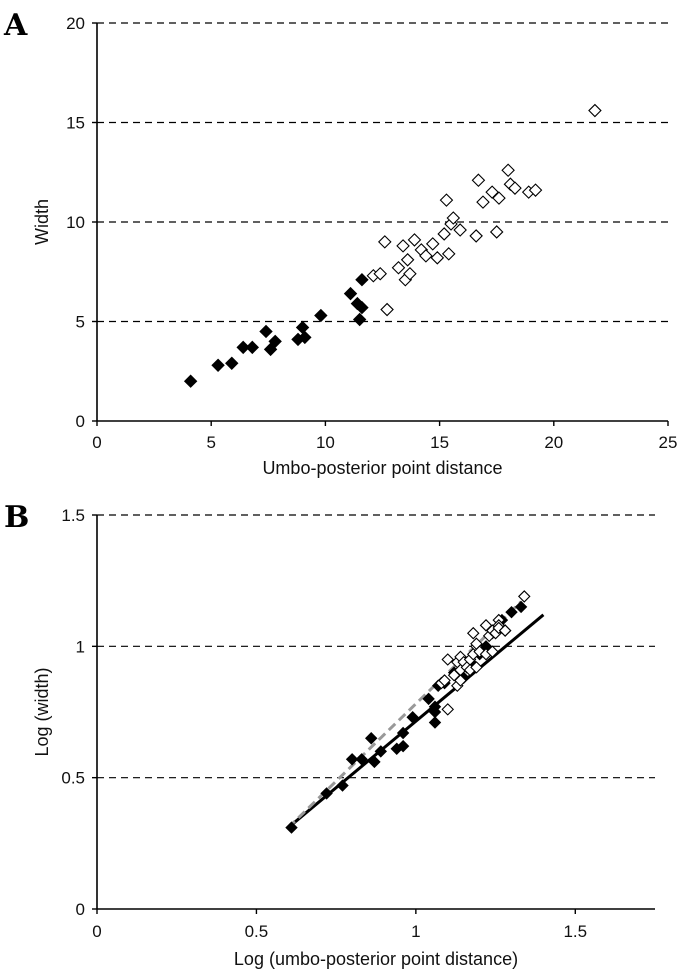 The width and height of the screenshot is (697, 973). I want to click on x-tick-label-b: 1.5, so click(575, 931).